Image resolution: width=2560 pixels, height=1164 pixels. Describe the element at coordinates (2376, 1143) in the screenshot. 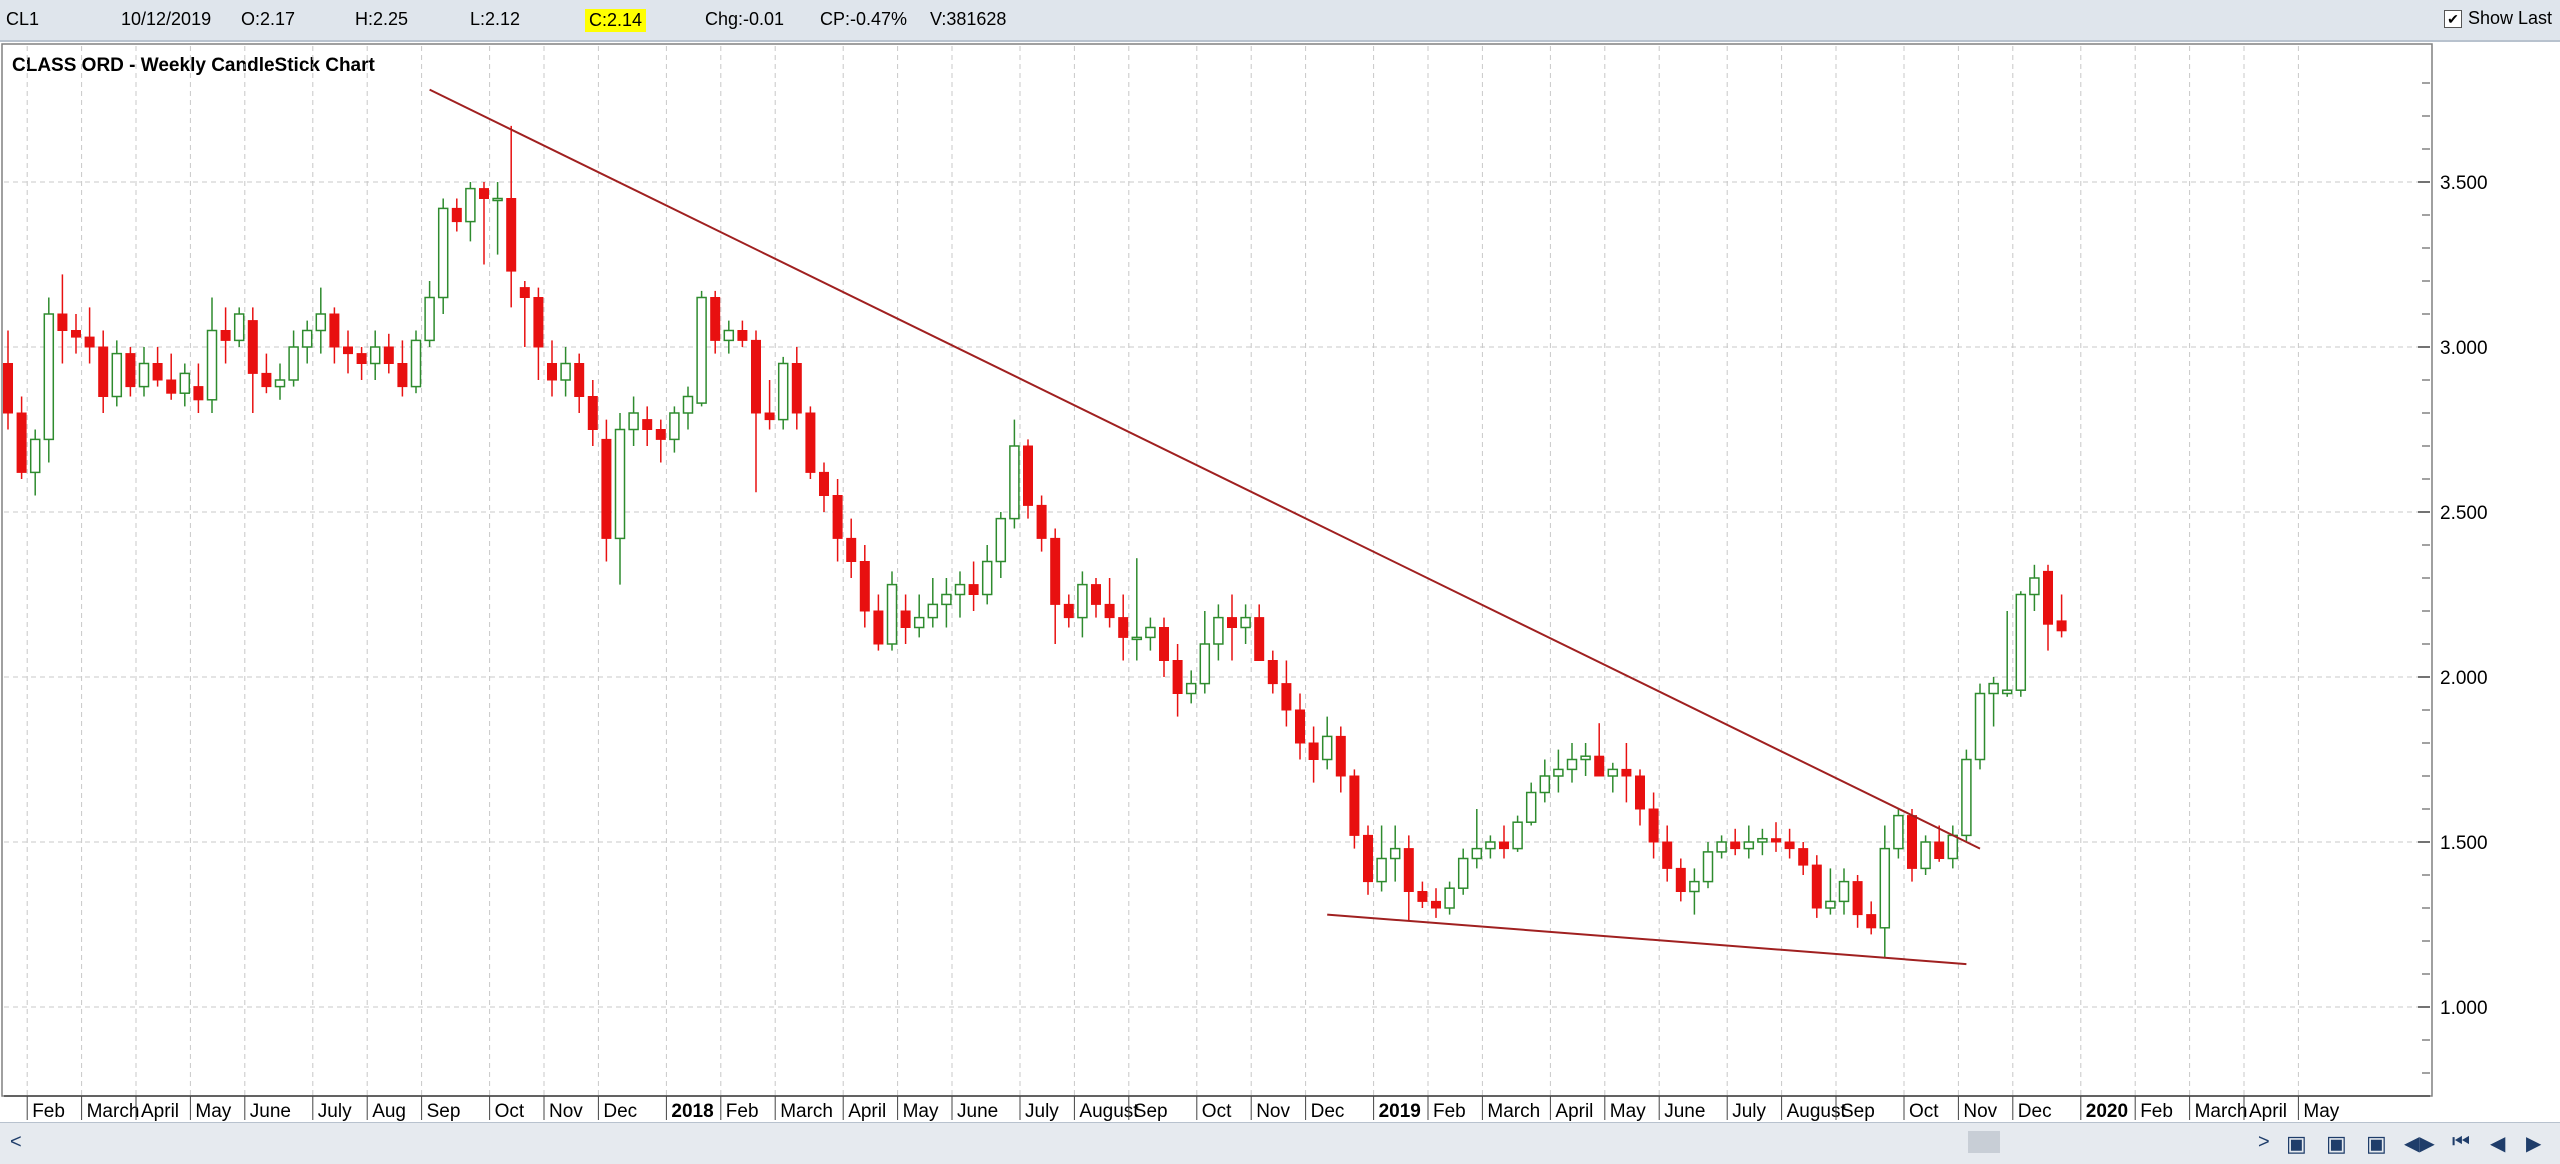

I see `reset-zoom-icon: ▣` at that location.